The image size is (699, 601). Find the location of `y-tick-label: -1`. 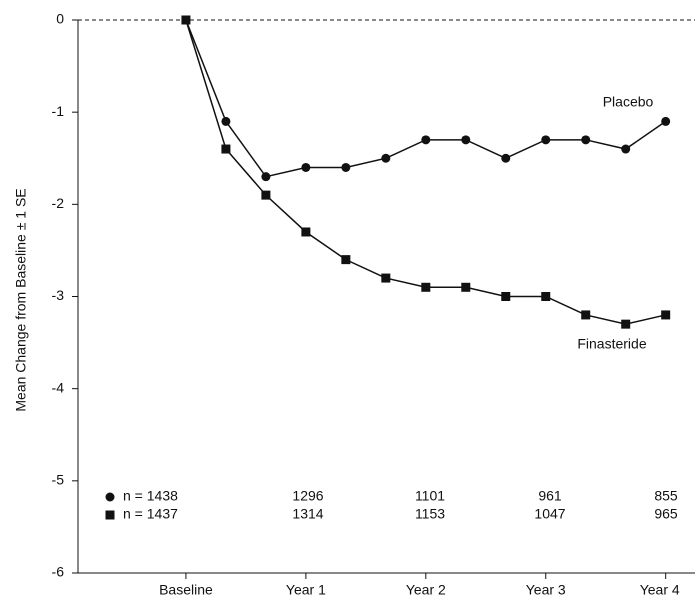

y-tick-label: -1 is located at coordinates (58, 111).